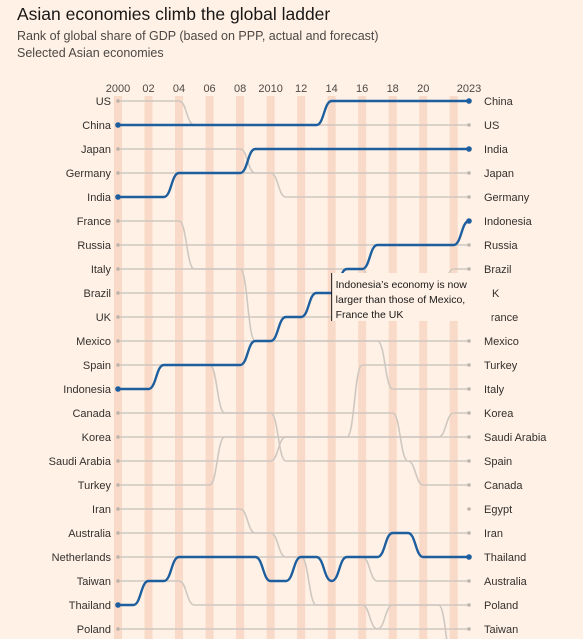 The image size is (583, 639). What do you see at coordinates (118, 605) in the screenshot?
I see `highlight-start-dot-thailand` at bounding box center [118, 605].